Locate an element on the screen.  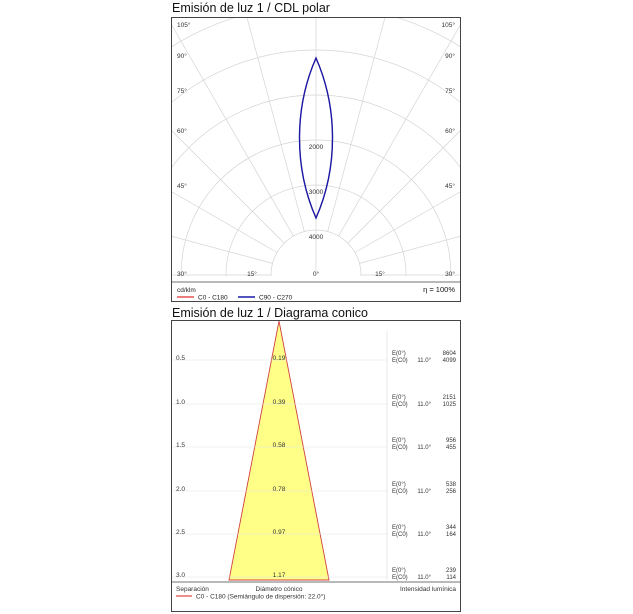
polar-angle-label-right: 60° is located at coordinates (450, 131).